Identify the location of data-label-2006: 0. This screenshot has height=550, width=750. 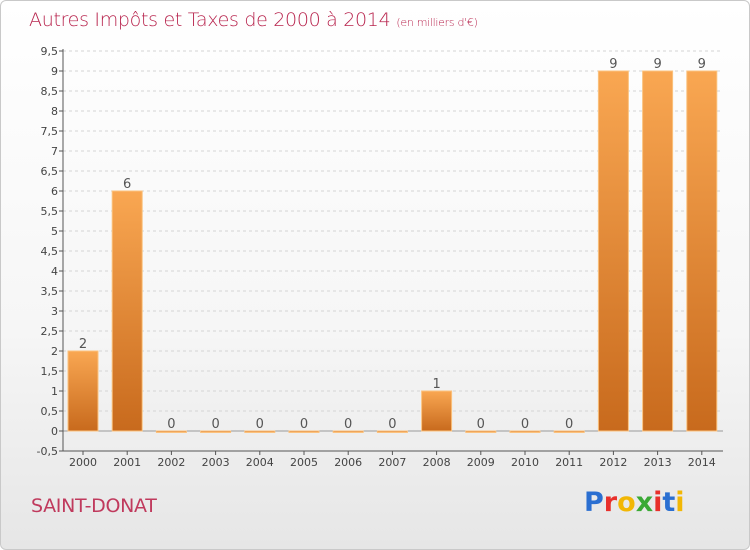
(348, 424).